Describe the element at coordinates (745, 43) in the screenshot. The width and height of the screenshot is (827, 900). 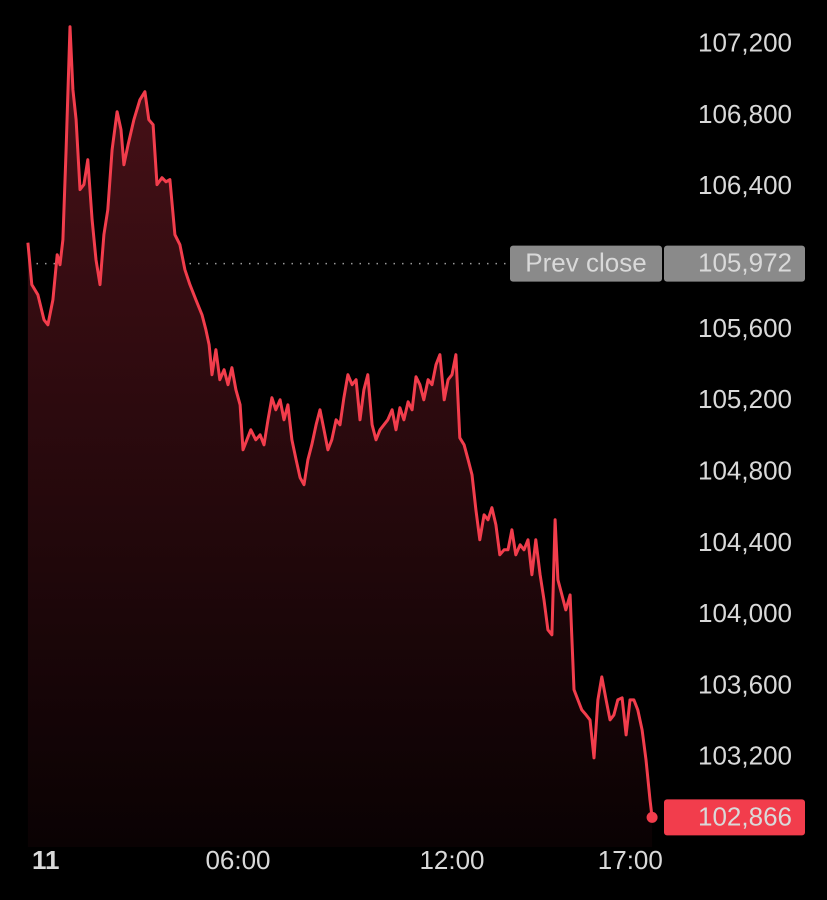
I see `y-tick-label: 107,200` at that location.